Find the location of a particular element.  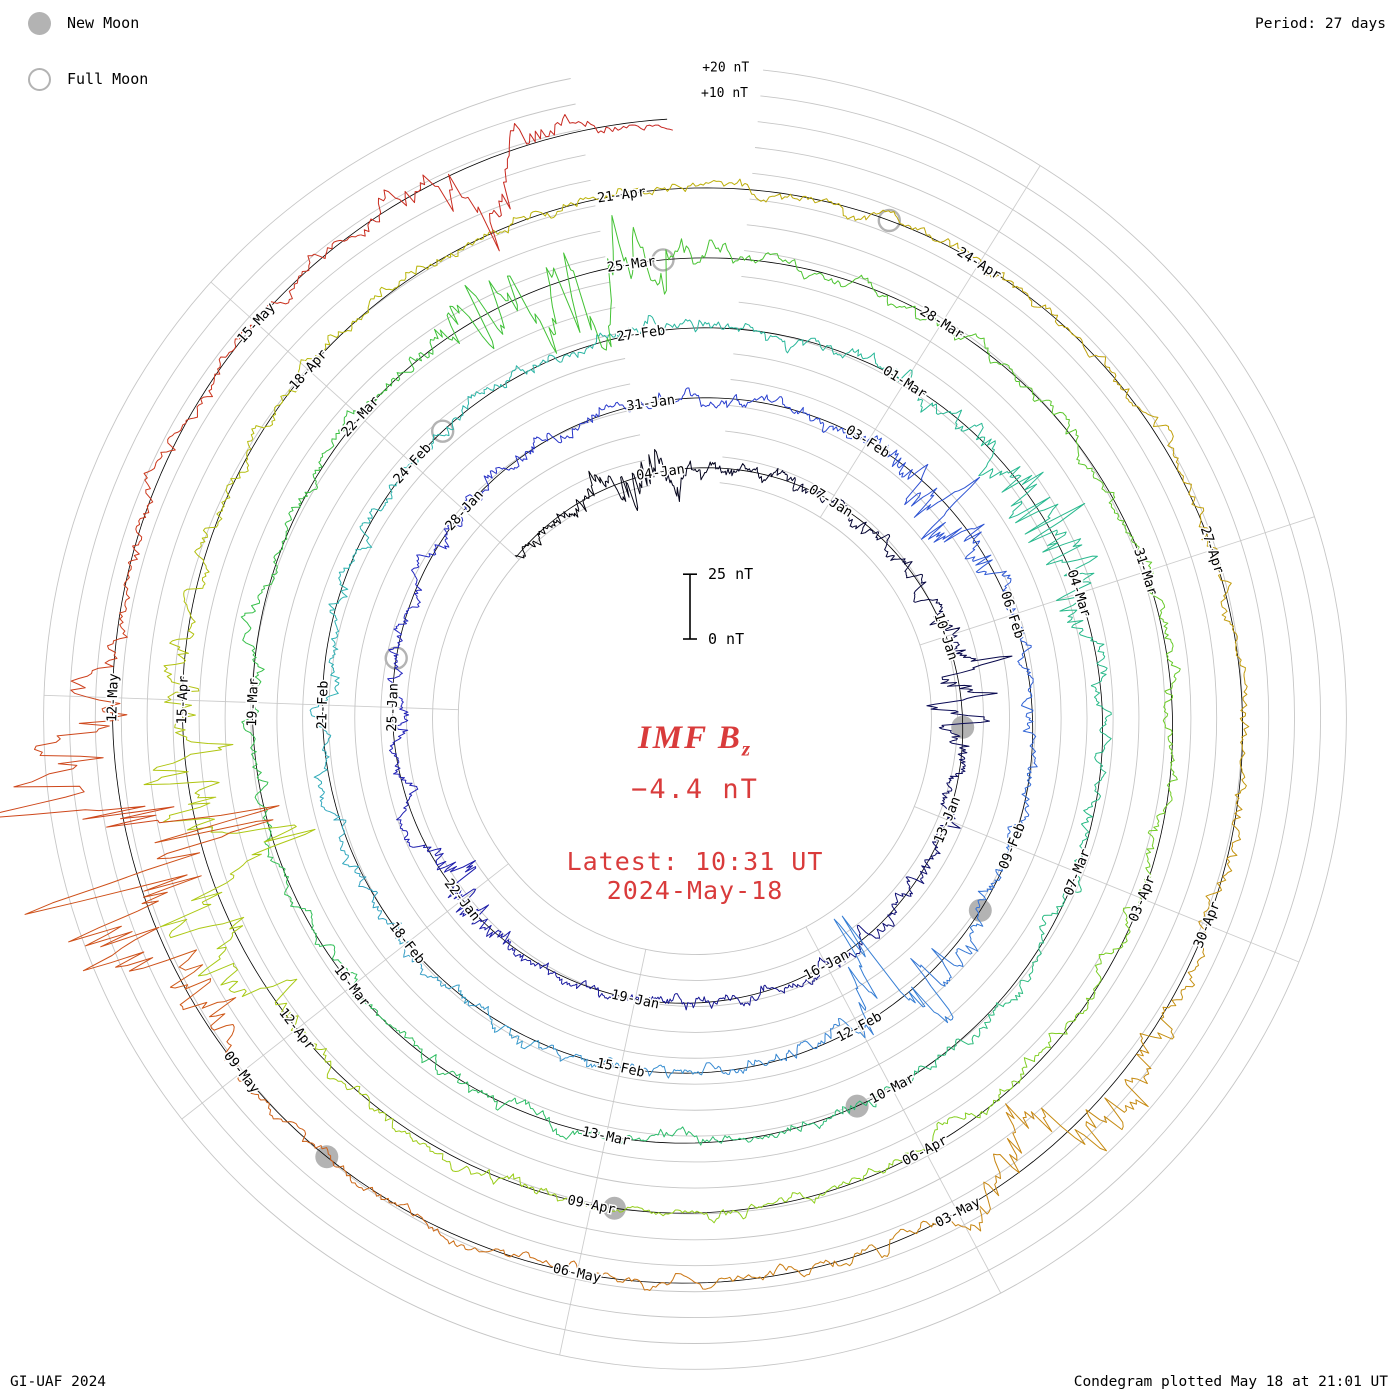

spiral-date-label: 12-Feb is located at coordinates (859, 1027).